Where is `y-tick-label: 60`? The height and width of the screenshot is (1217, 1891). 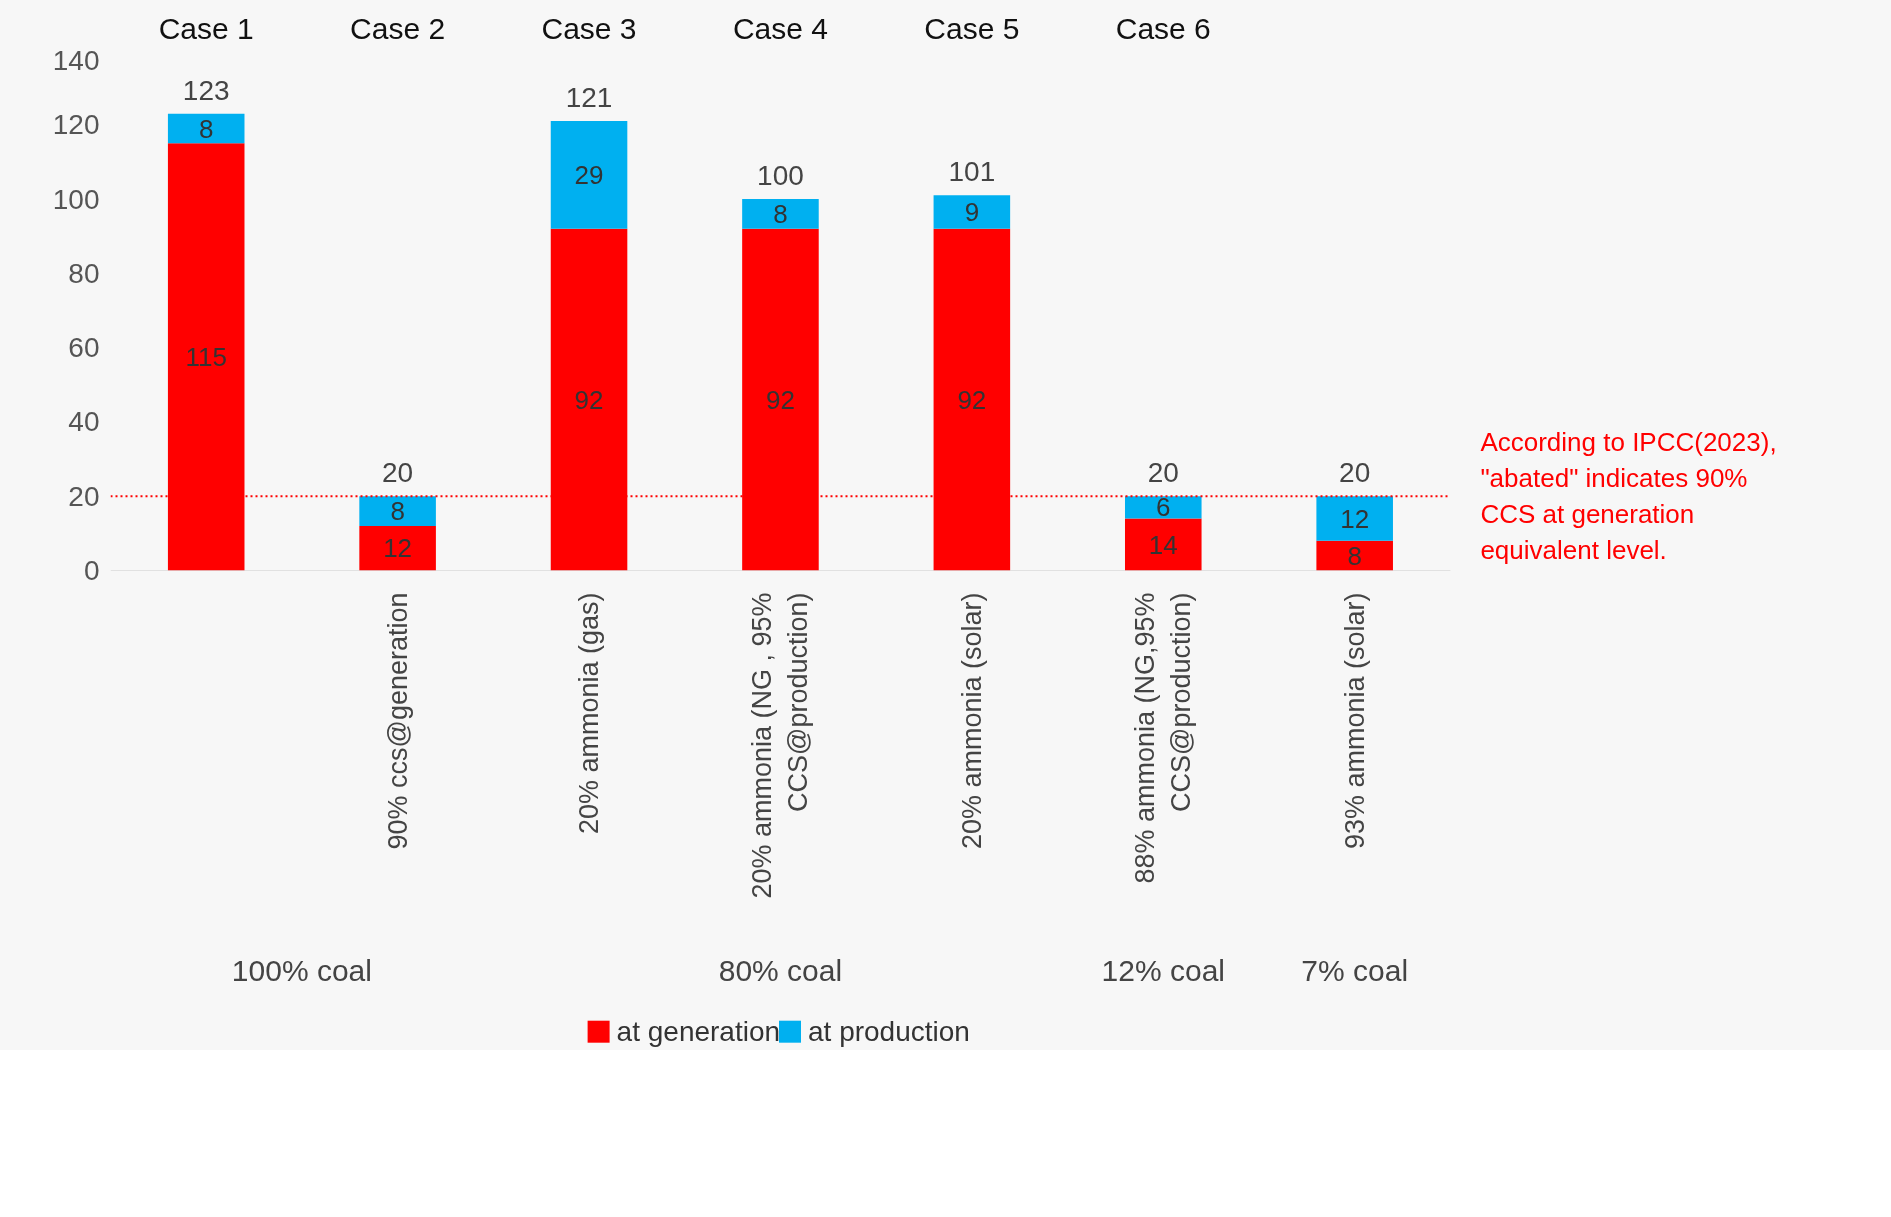 y-tick-label: 60 is located at coordinates (84, 348).